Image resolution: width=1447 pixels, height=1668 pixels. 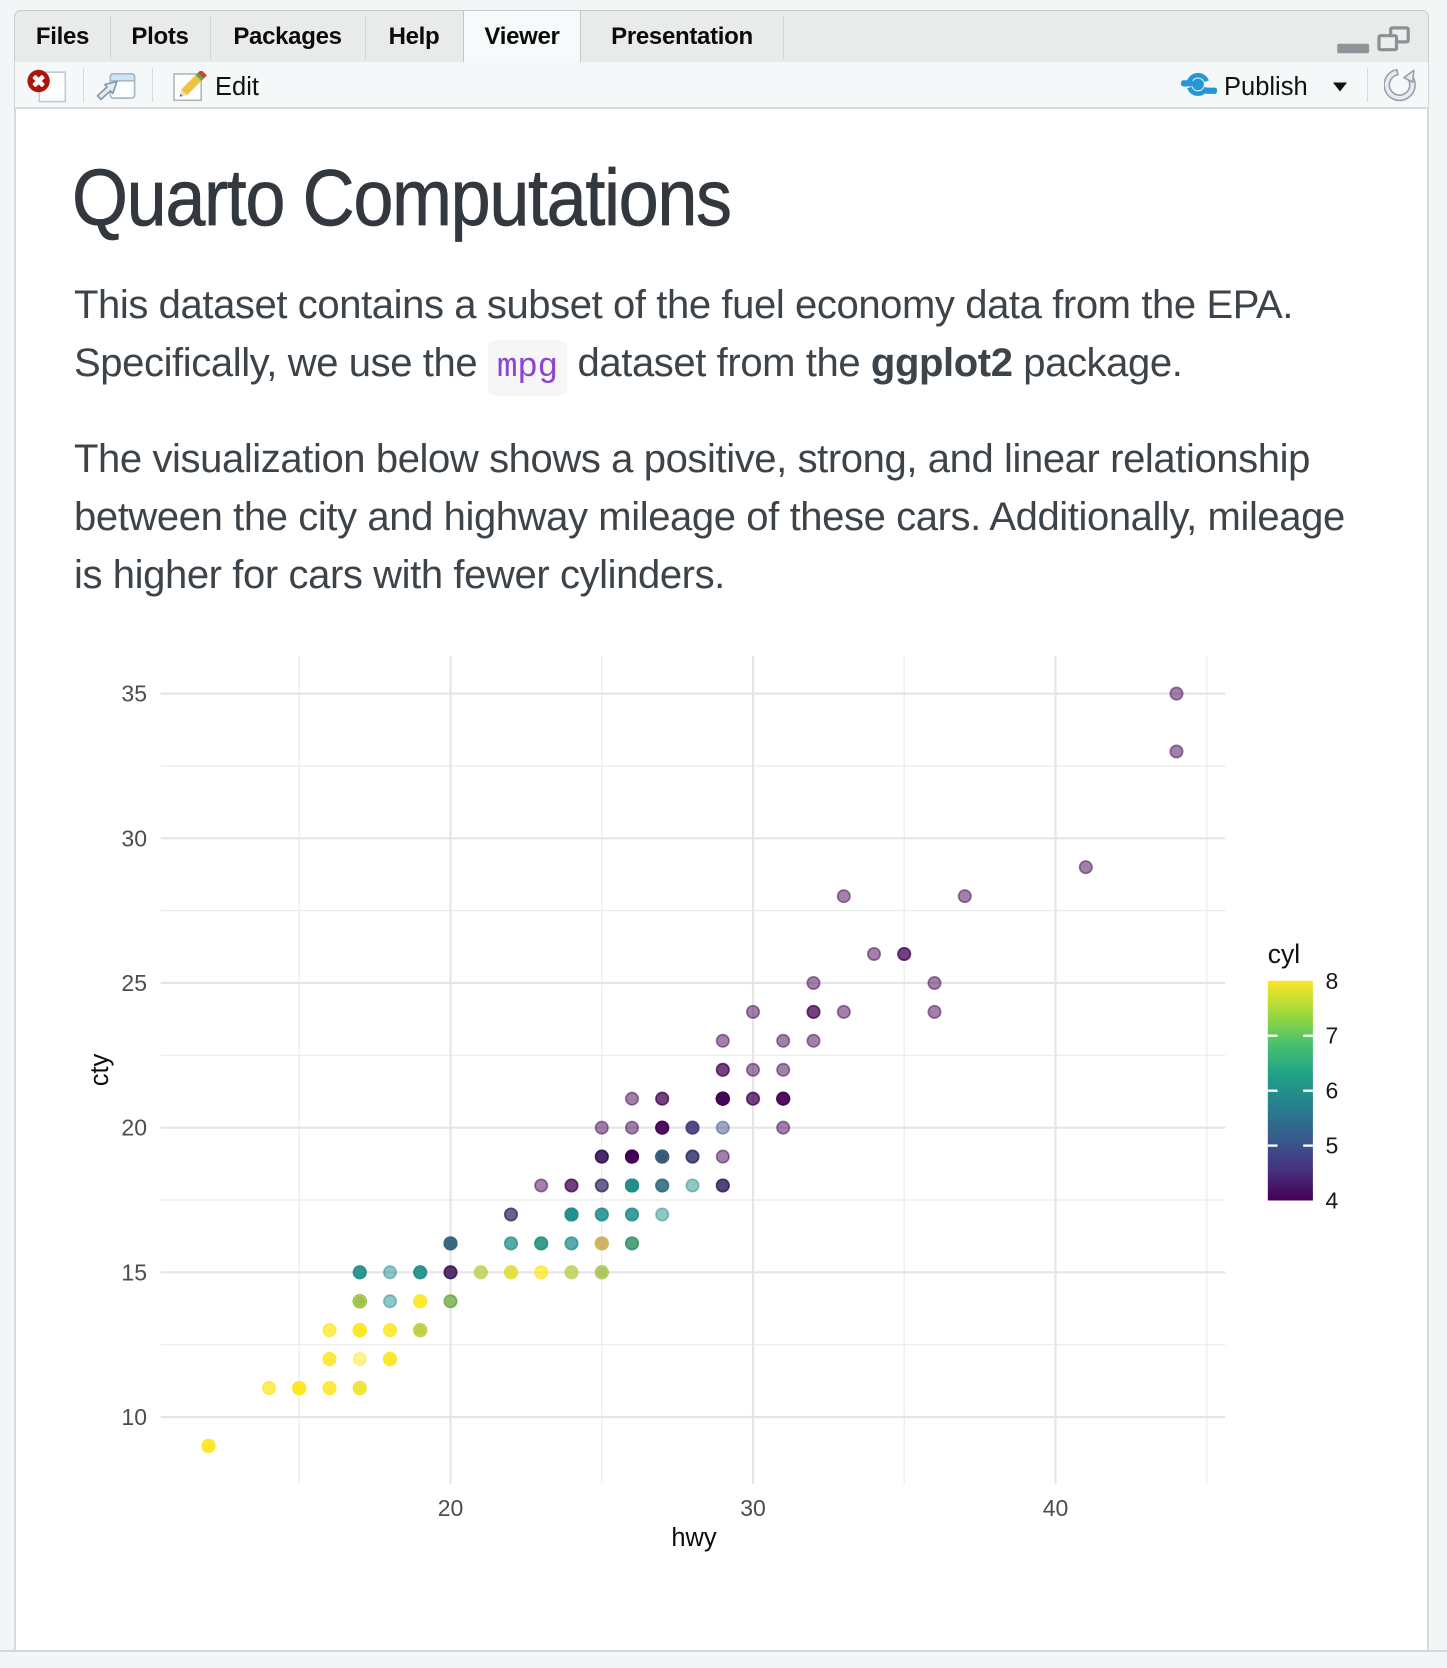 I want to click on svg-text: 40, so click(x=1056, y=1508).